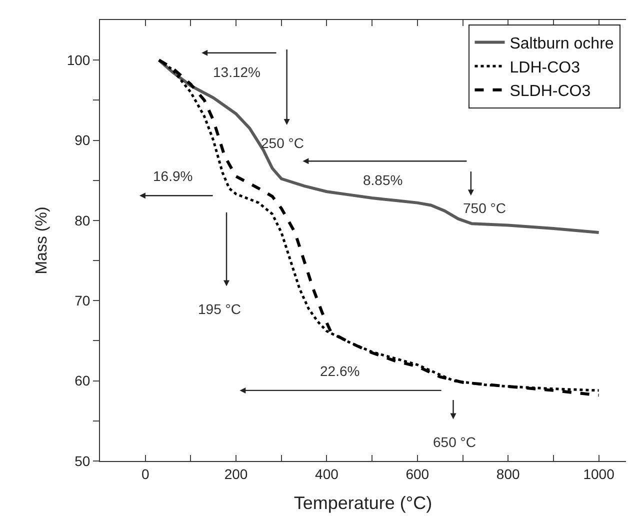 This screenshot has width=632, height=523. What do you see at coordinates (508, 474) in the screenshot?
I see `x-tick-label: 800` at bounding box center [508, 474].